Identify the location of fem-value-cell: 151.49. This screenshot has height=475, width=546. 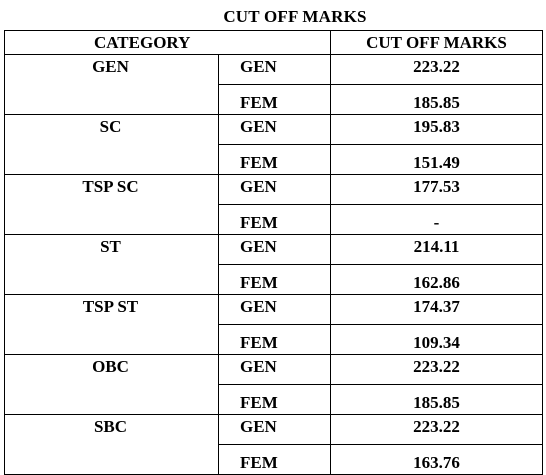
(436, 159).